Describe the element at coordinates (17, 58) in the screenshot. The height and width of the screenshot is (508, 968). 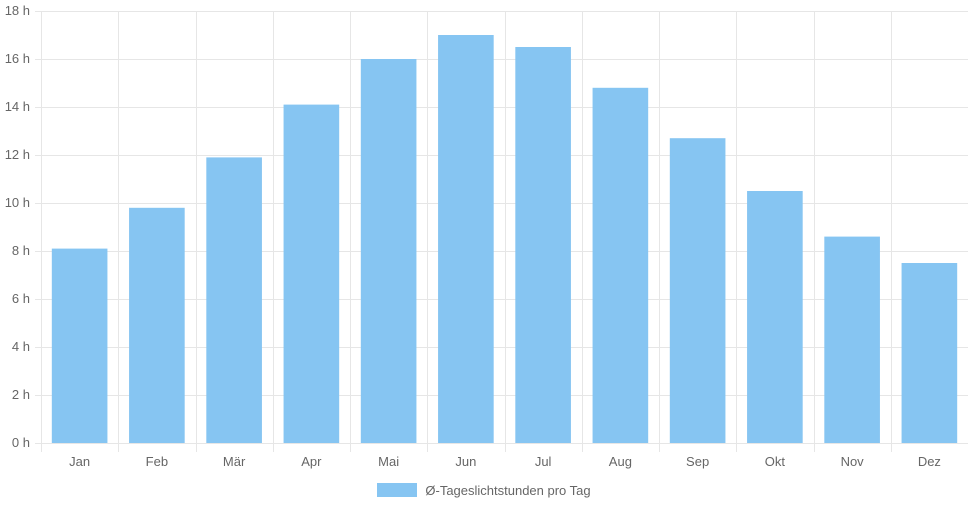
I see `y-tick-label: 16 h` at that location.